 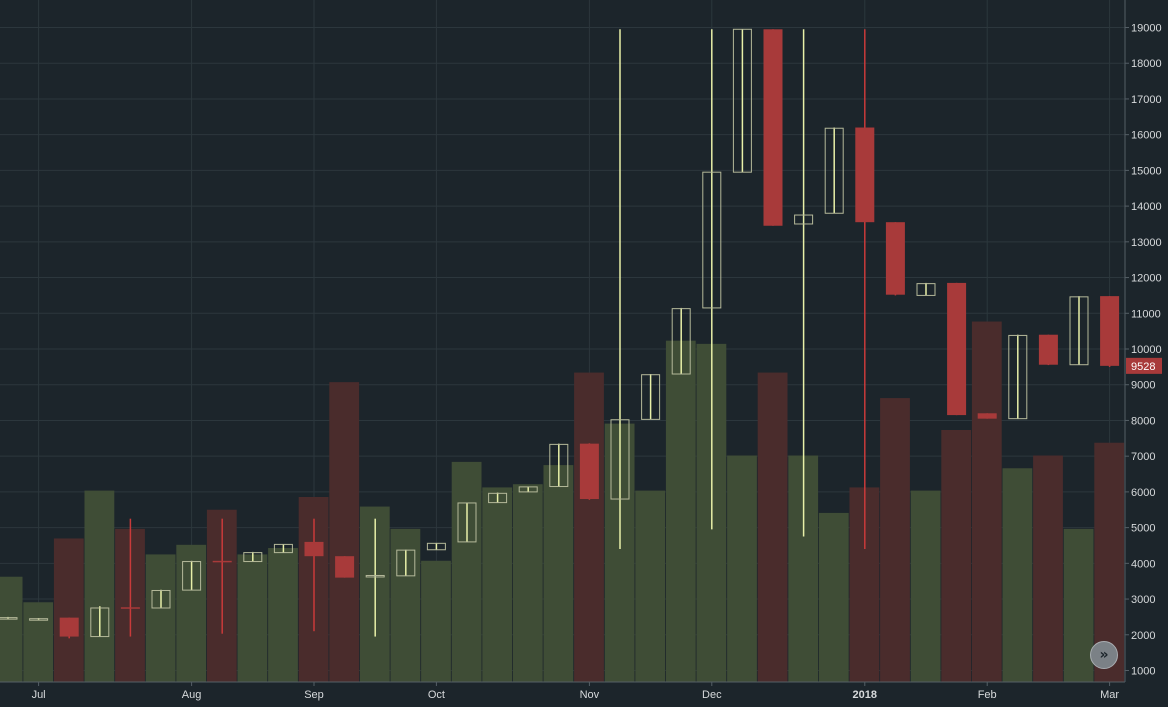 I want to click on x-tick-label: Sep, so click(x=314, y=695).